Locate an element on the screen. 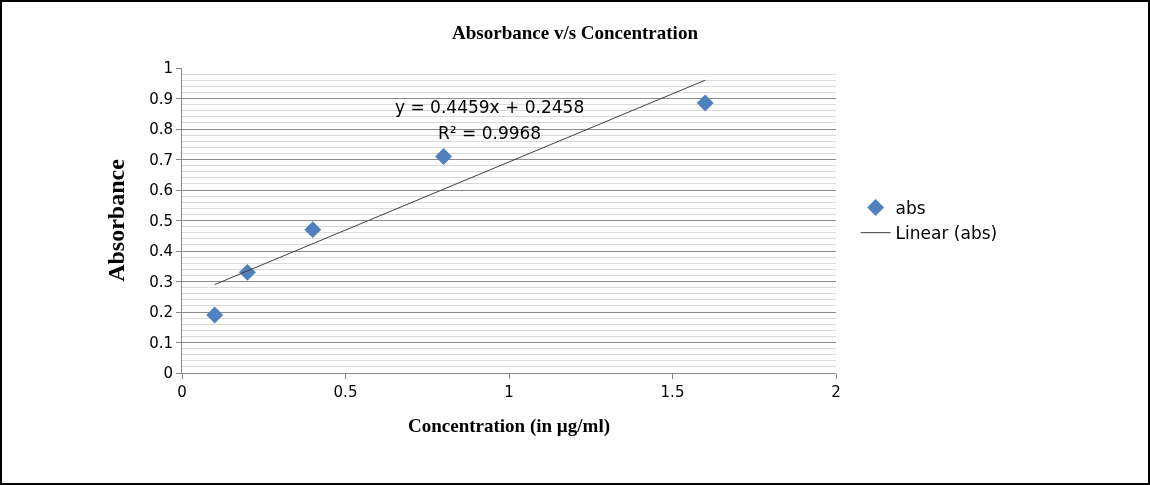  y-tick-label: 0.2 is located at coordinates (161, 312).